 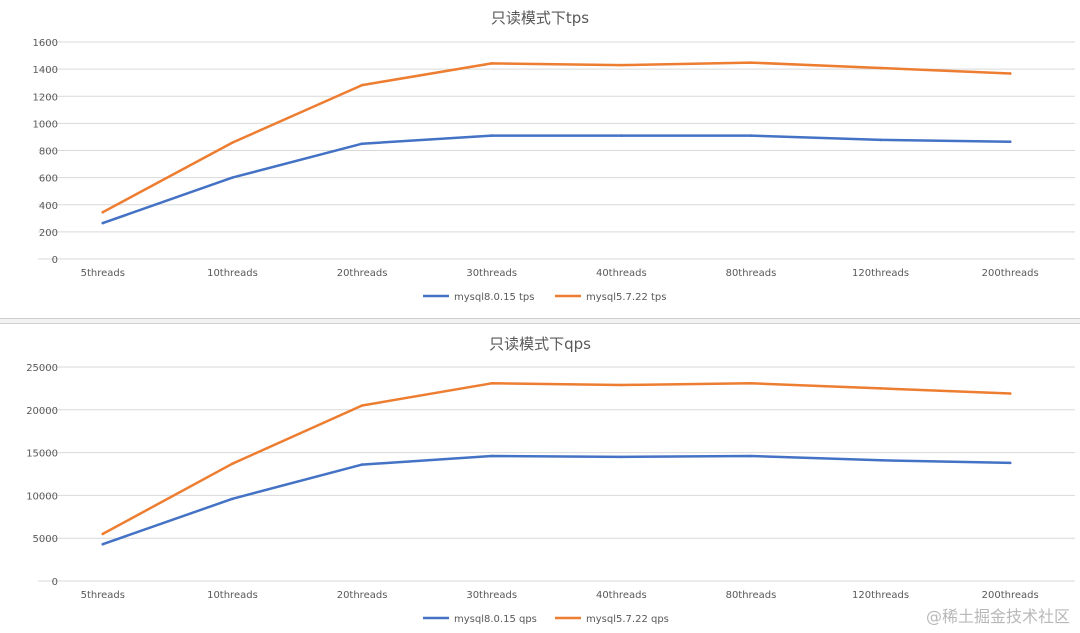 I want to click on qps-x-tick-label: 40threads, so click(x=621, y=595).